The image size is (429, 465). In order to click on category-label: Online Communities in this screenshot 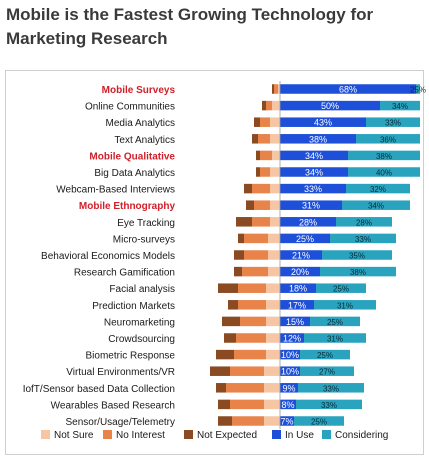, I will do `click(130, 107)`.